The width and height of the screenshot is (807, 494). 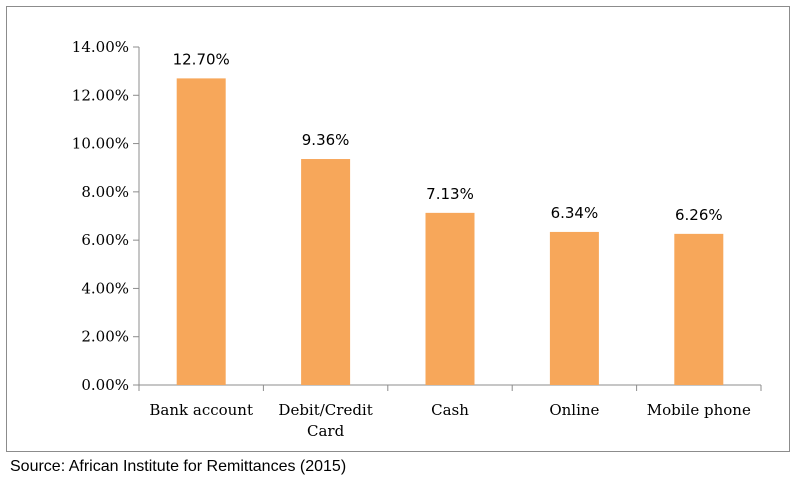 What do you see at coordinates (699, 410) in the screenshot?
I see `category-label-4: Mobile phone` at bounding box center [699, 410].